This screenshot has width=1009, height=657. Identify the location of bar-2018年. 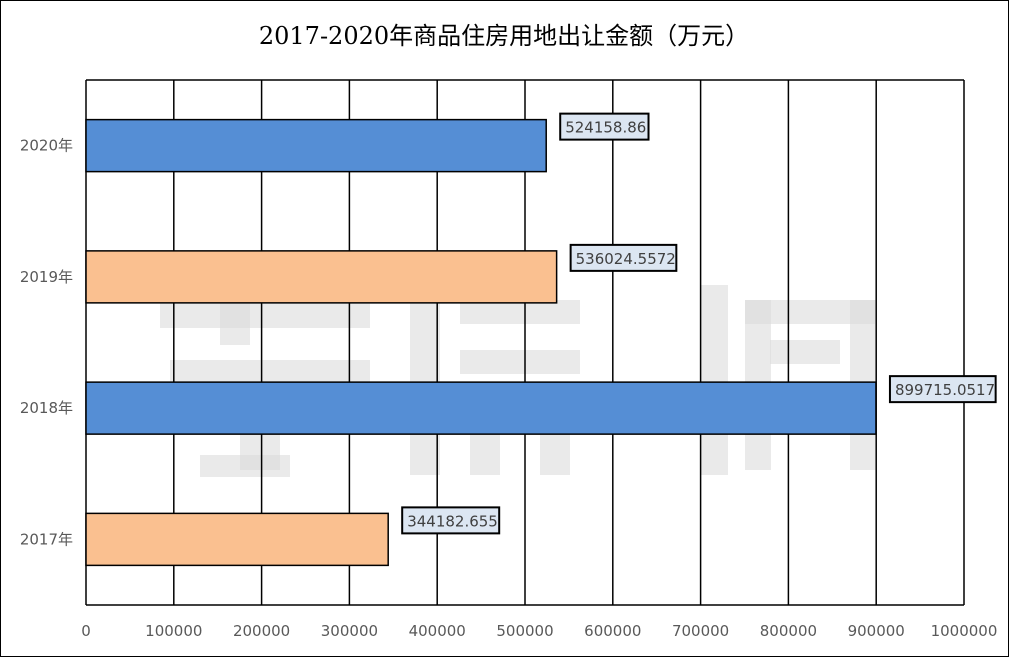
(481, 408).